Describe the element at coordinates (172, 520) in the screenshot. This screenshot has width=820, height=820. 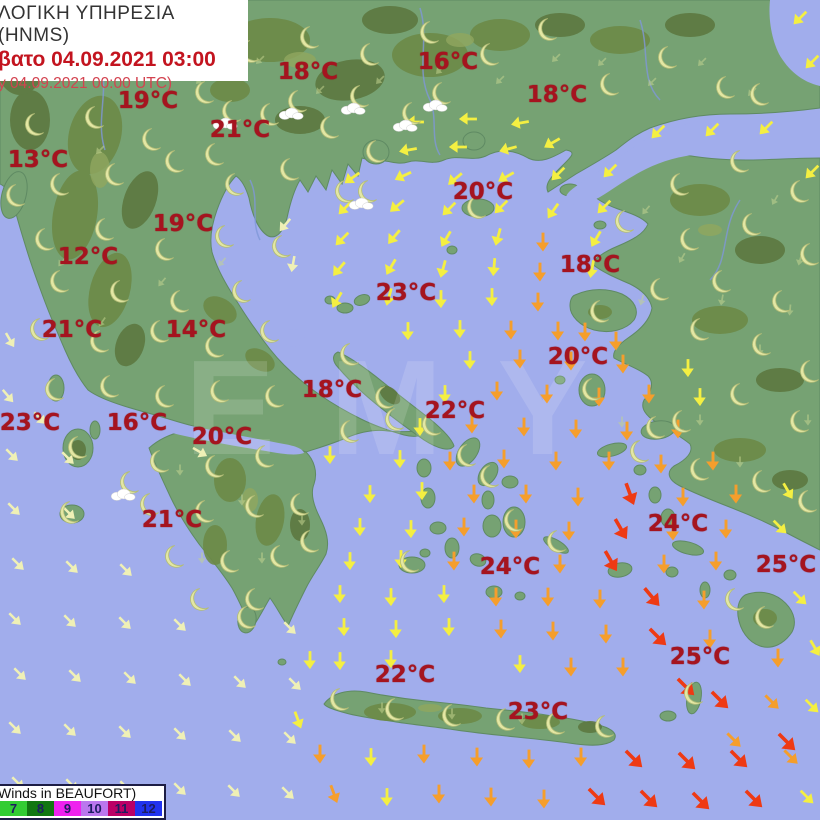
I see `temperature-label: 21°C` at that location.